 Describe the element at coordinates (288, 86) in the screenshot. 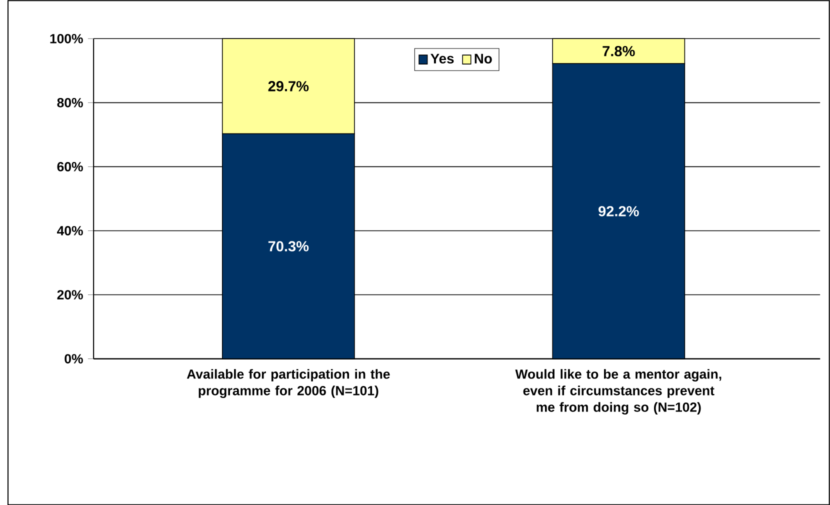

I see `data-label: 29.7%` at that location.